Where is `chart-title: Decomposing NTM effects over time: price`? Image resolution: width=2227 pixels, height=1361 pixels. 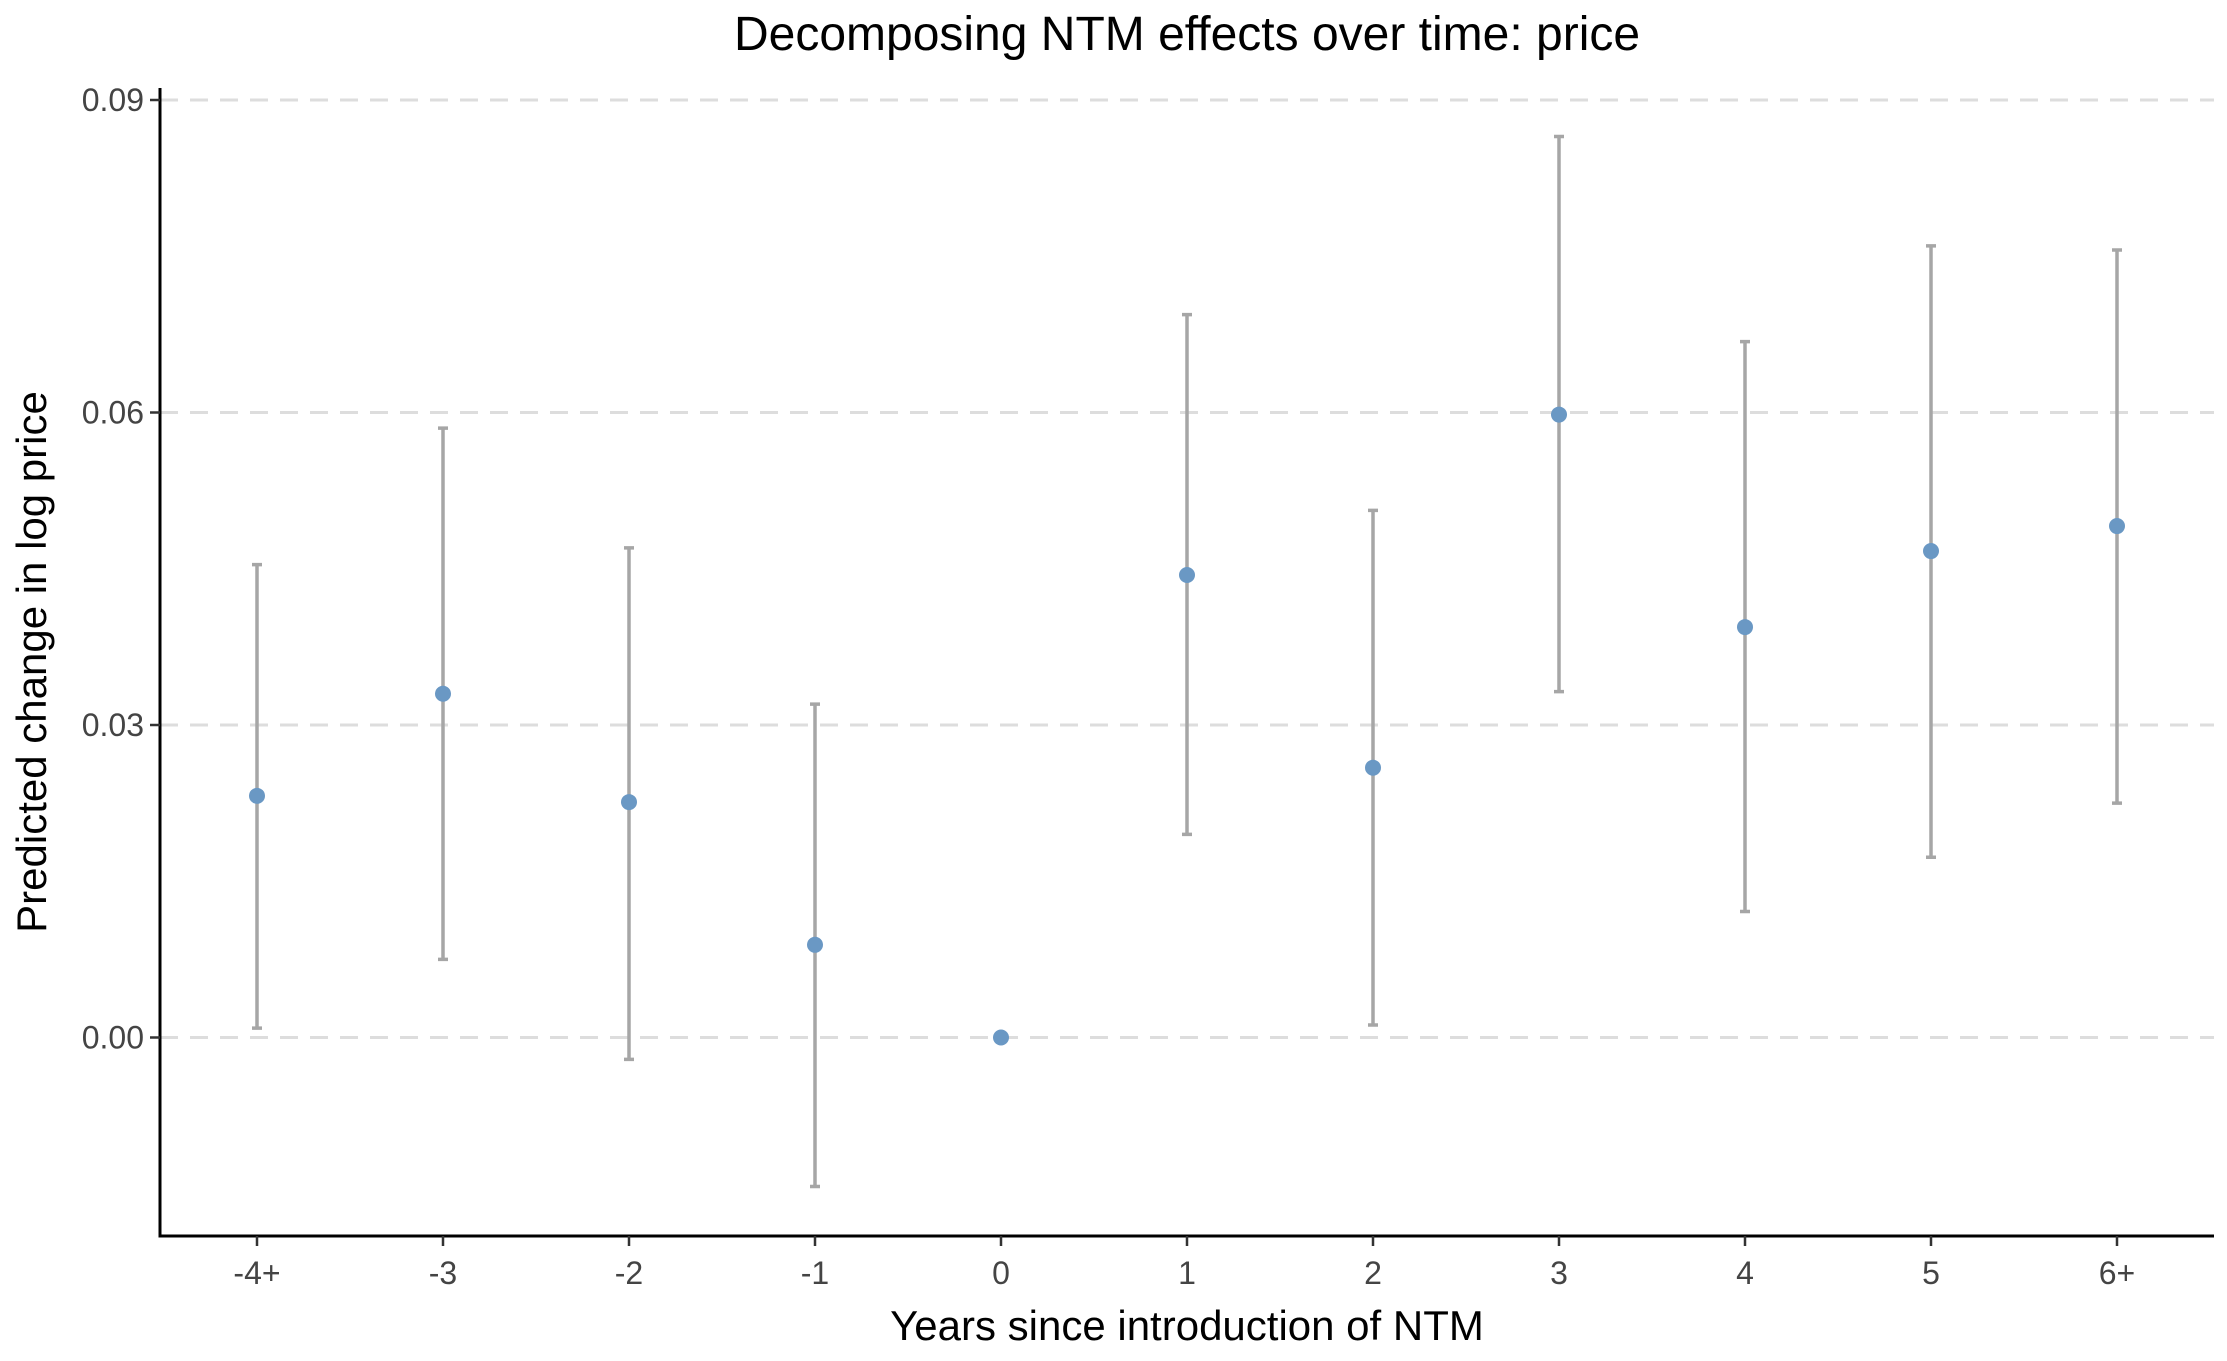 chart-title: Decomposing NTM effects over time: price is located at coordinates (1187, 34).